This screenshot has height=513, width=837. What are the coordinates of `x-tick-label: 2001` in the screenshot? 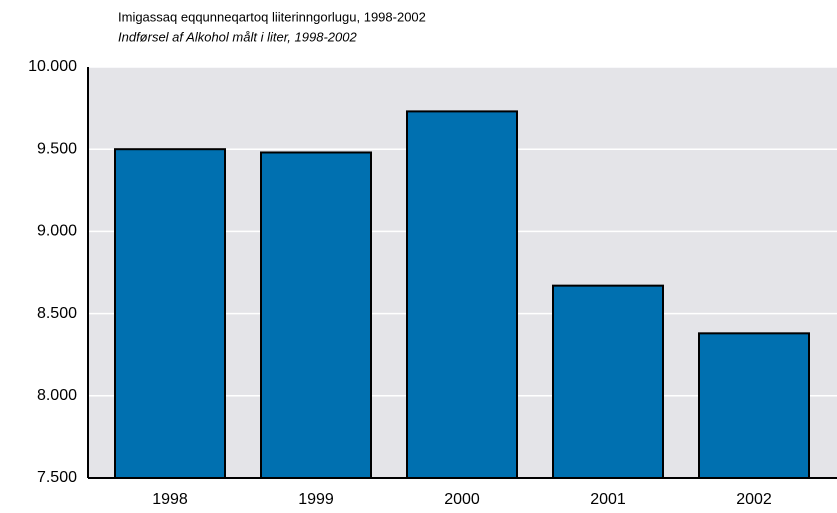 It's located at (608, 499).